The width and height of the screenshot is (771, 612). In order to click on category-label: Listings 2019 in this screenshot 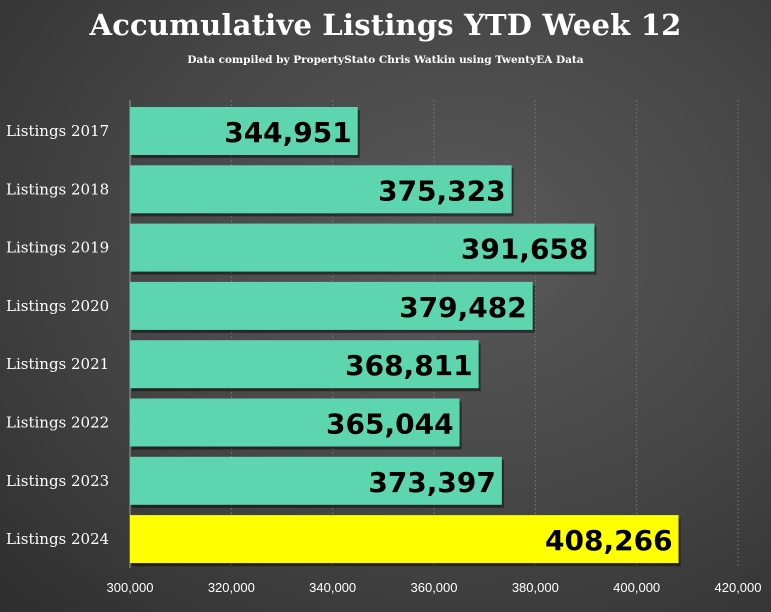, I will do `click(57, 248)`.